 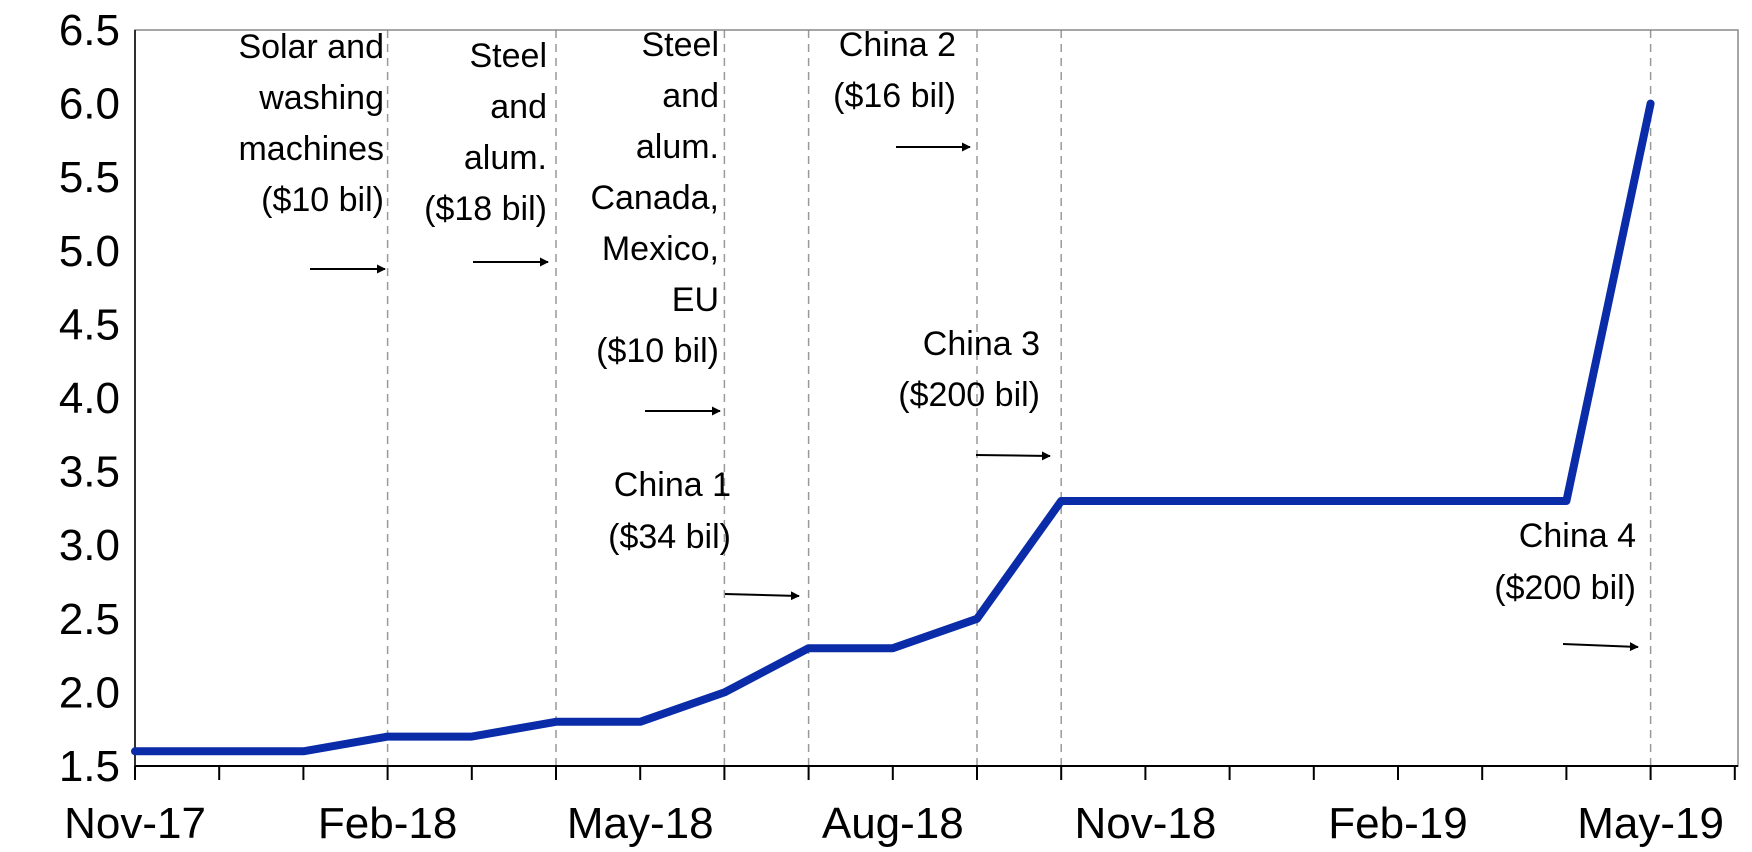 What do you see at coordinates (135, 823) in the screenshot?
I see `x-tick-label: Nov-17` at bounding box center [135, 823].